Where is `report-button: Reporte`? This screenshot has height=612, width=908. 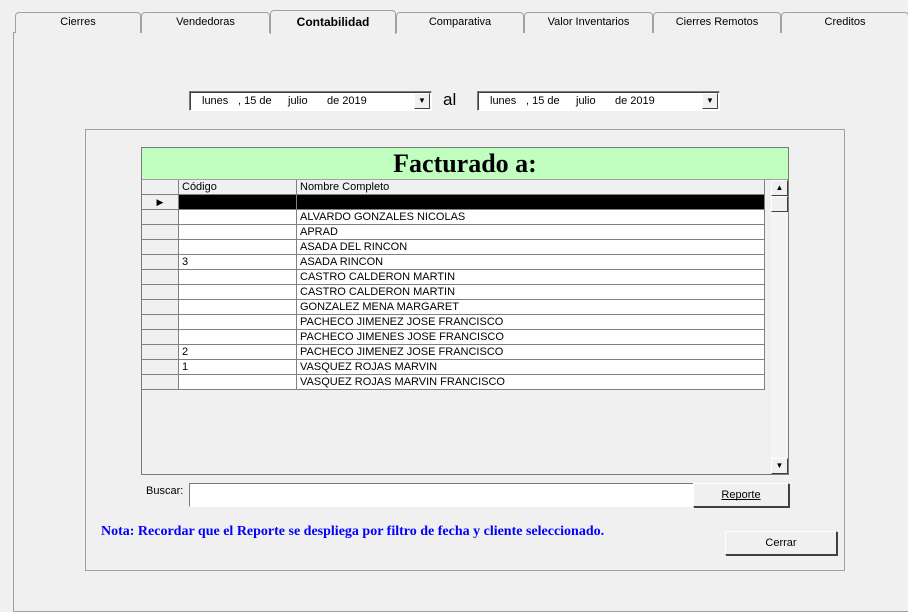 report-button: Reporte is located at coordinates (741, 495).